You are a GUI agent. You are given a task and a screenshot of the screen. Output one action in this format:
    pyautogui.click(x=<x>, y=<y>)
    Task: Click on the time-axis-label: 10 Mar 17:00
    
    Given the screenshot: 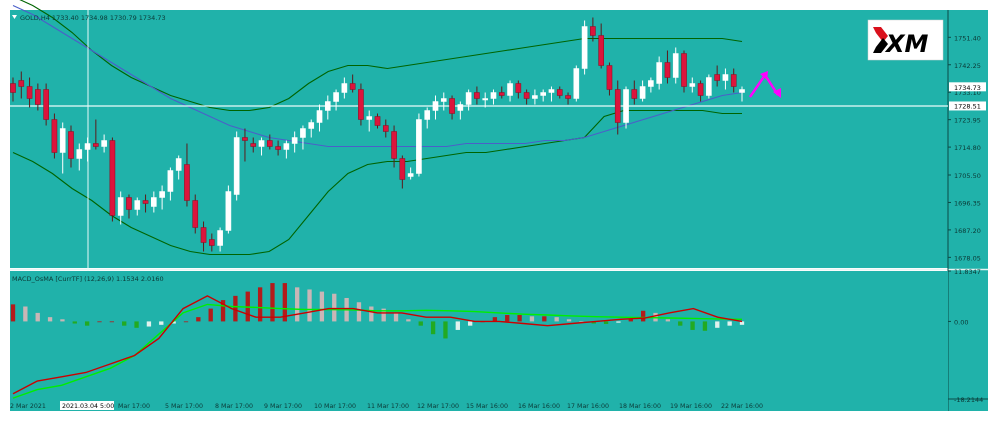 What is the action you would take?
    pyautogui.click(x=335, y=406)
    